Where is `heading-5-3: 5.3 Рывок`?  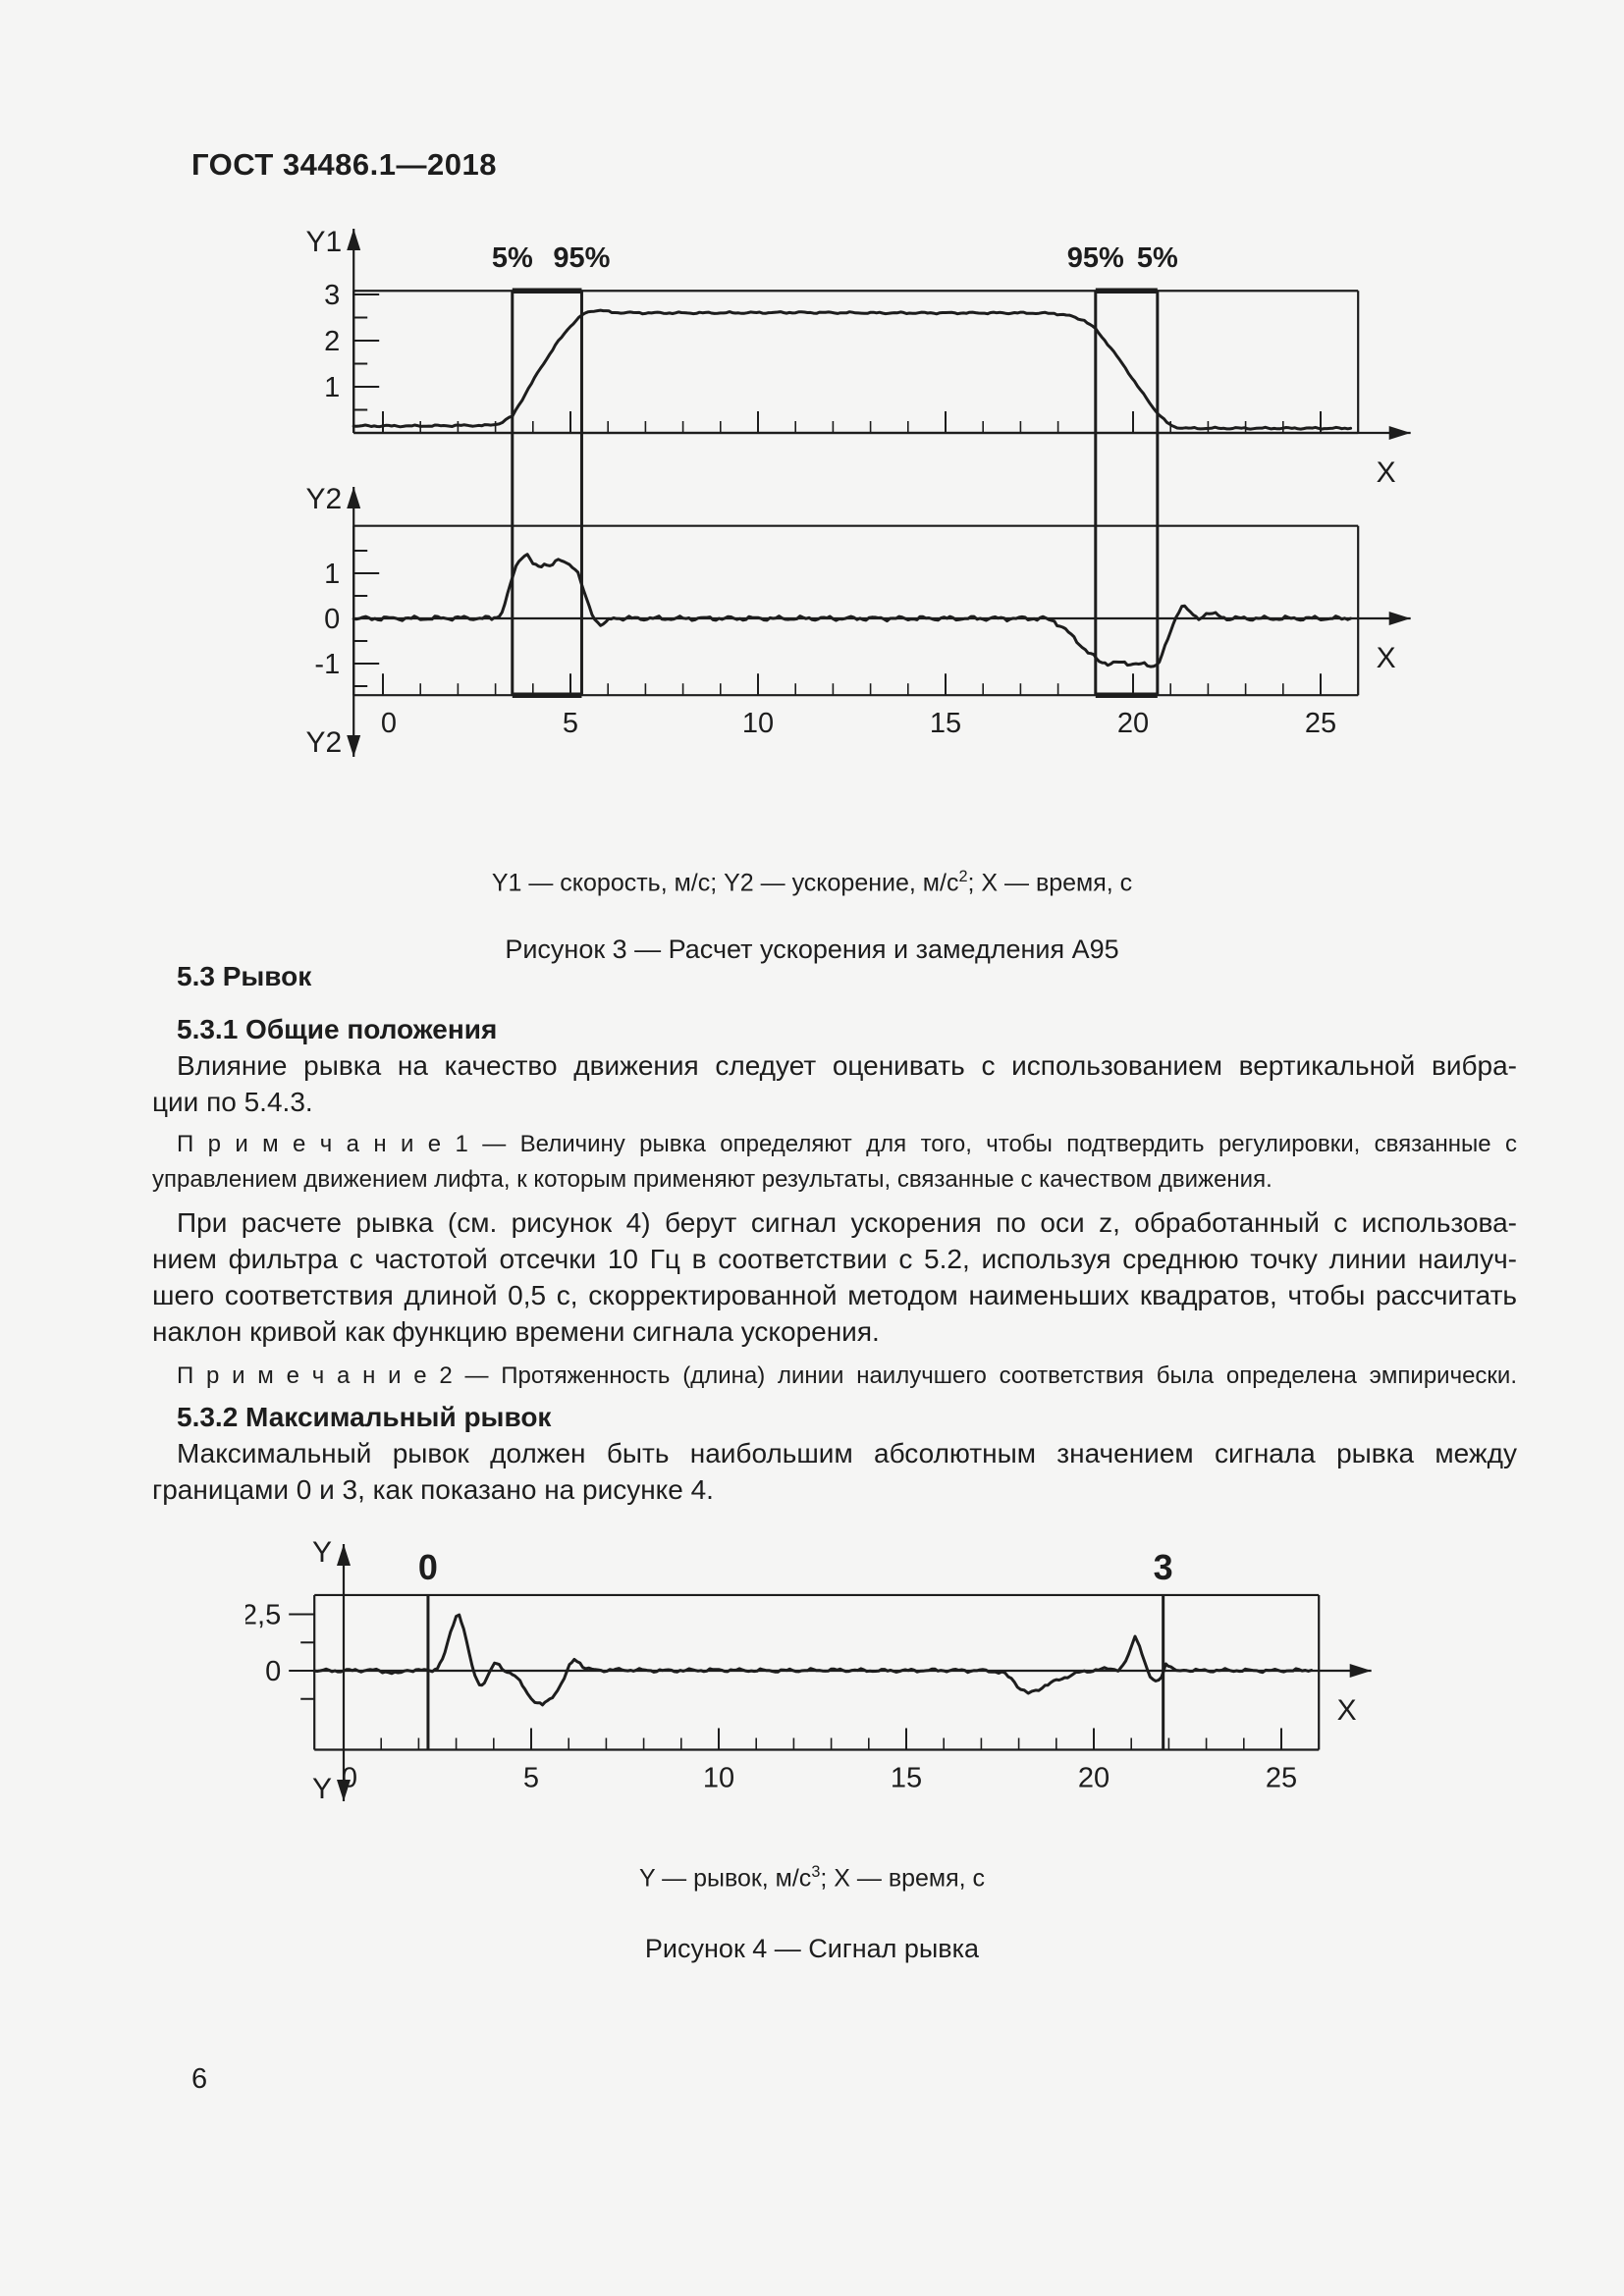
heading-5-3: 5.3 Рывок is located at coordinates (244, 976).